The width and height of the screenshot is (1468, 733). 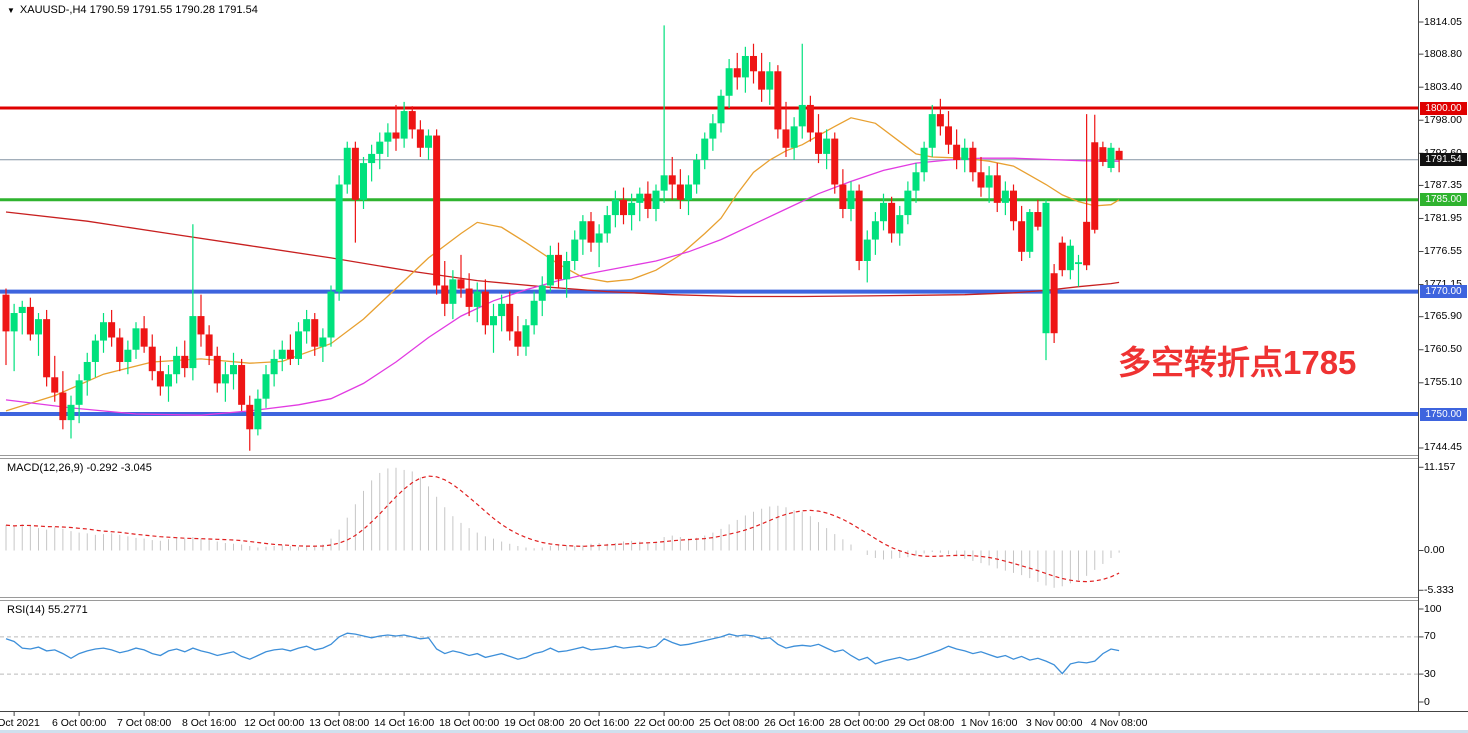 What do you see at coordinates (79, 468) in the screenshot?
I see `macd-indicator-label: MACD(12,26,9) -0.292 -3.045` at bounding box center [79, 468].